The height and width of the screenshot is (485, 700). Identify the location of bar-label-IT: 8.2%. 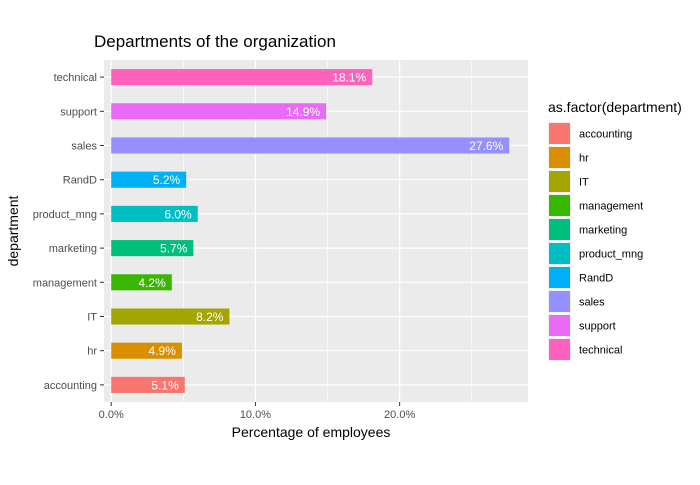
(210, 317).